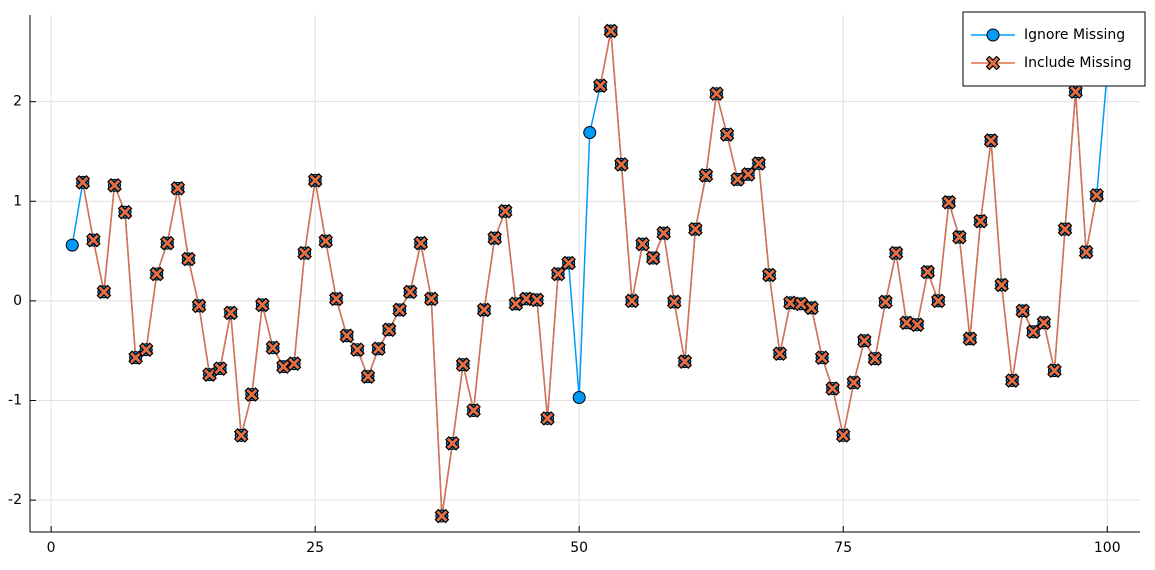 This screenshot has height=570, width=1155. What do you see at coordinates (843, 548) in the screenshot?
I see `x-tick-label: 75` at bounding box center [843, 548].